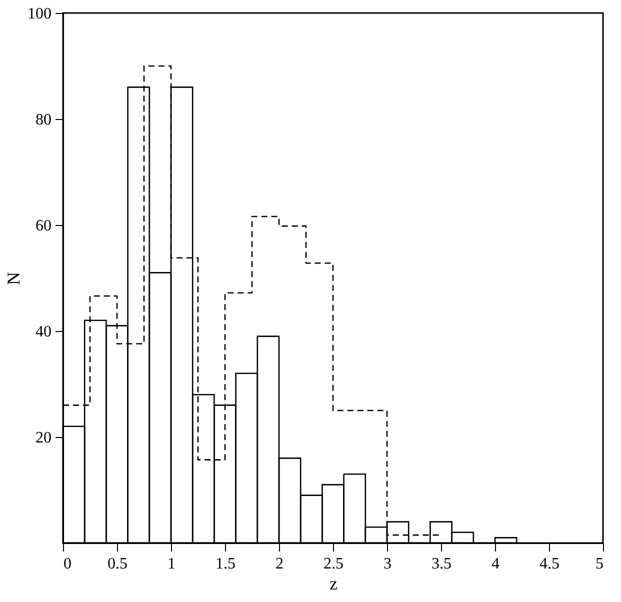  I want to click on x-tick-label: 0, so click(68, 564).